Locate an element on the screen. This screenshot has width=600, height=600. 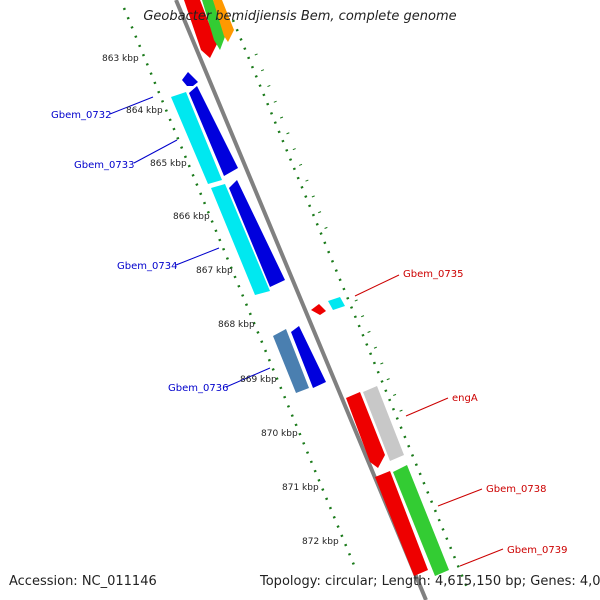
gene-label-gbem-0732: Gbem_0732 is located at coordinates (81, 115).